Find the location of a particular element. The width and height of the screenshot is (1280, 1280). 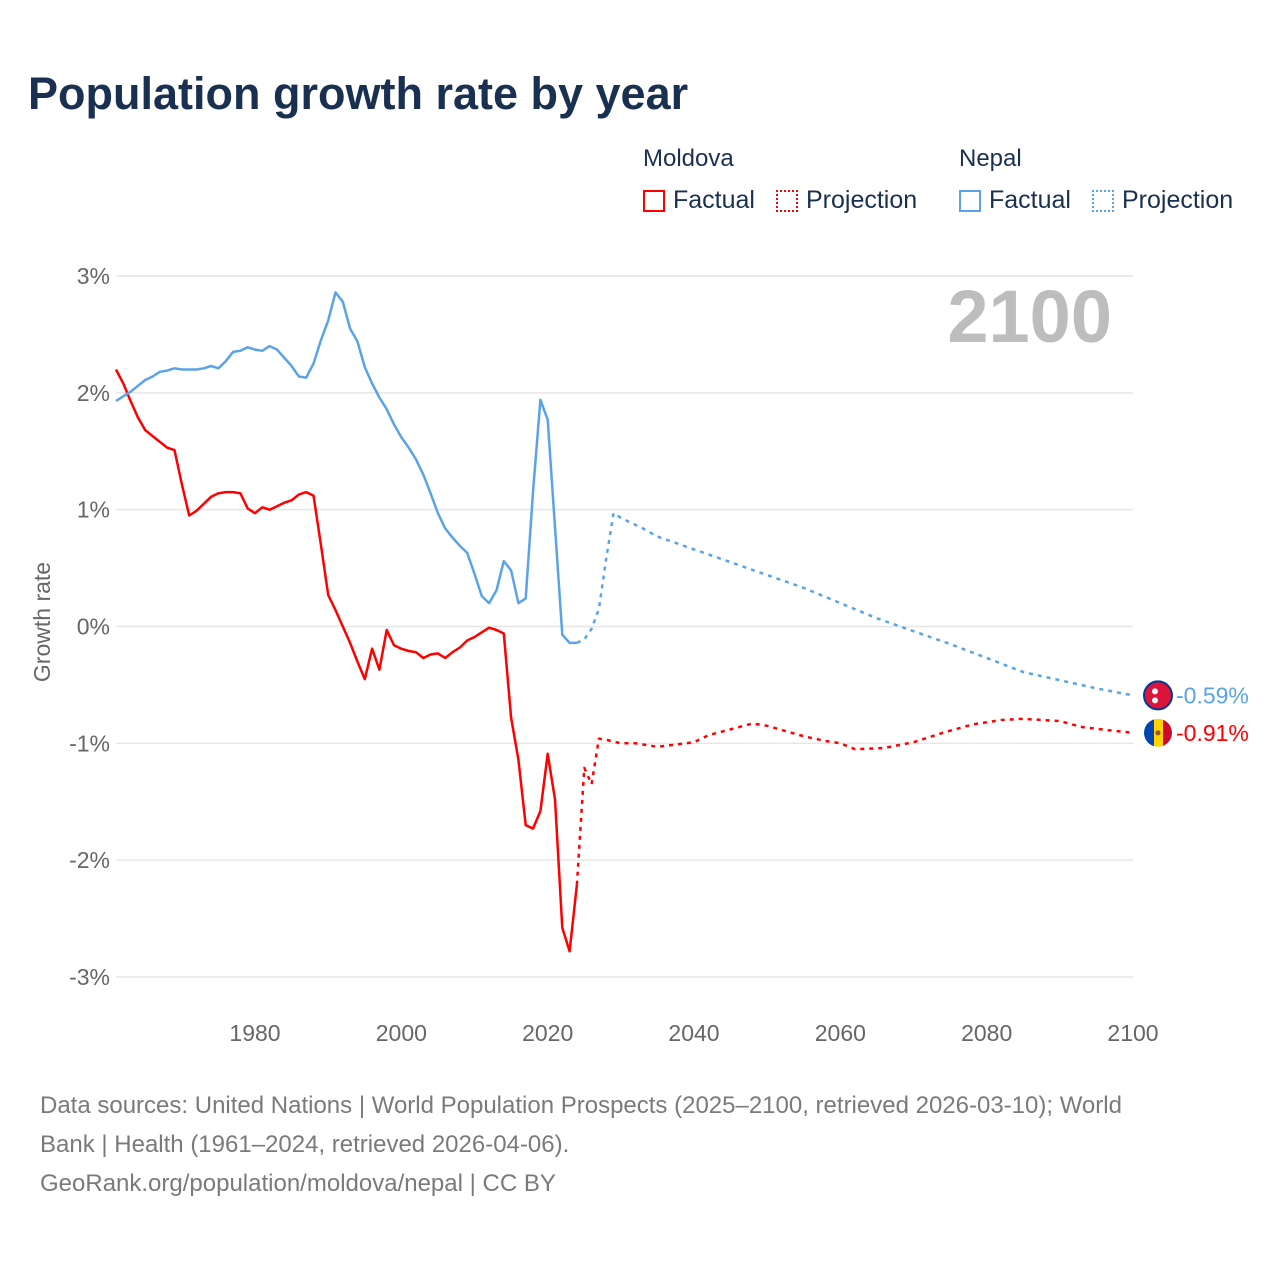

x-tick-label: 2060 is located at coordinates (840, 1033).